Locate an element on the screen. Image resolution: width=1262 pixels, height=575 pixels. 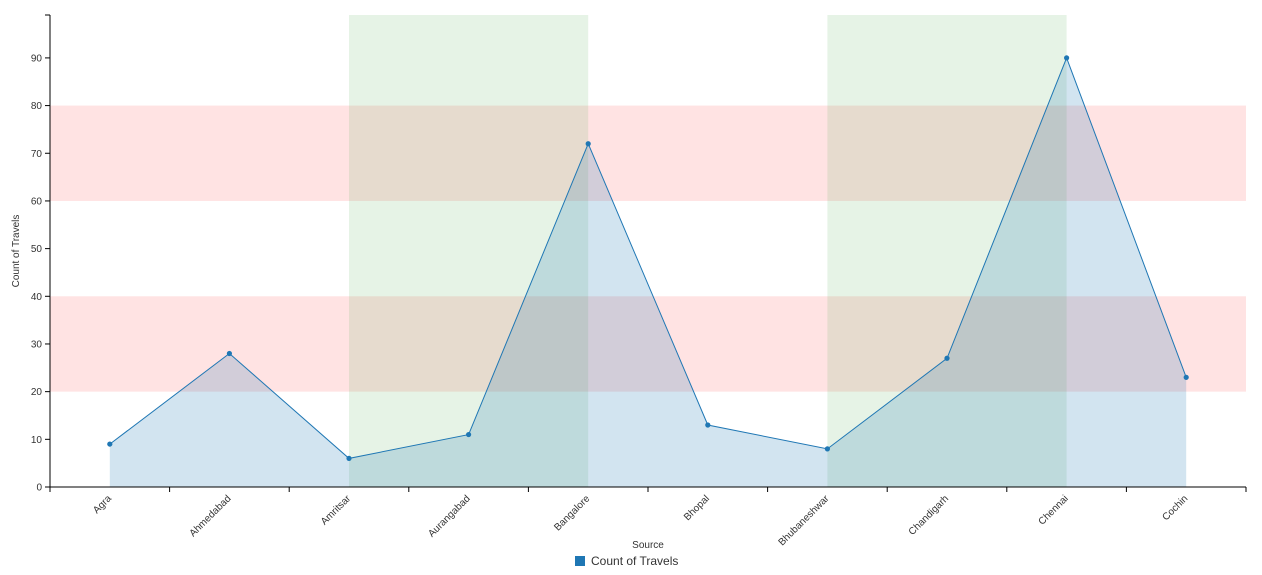
data-point-agra is located at coordinates (110, 444).